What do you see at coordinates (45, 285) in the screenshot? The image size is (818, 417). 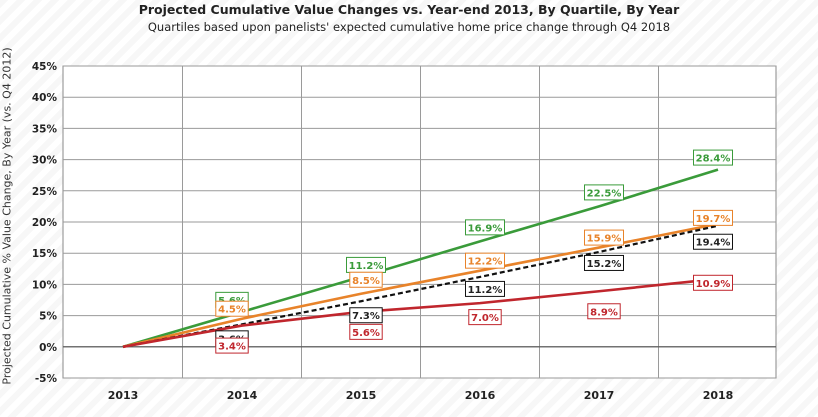 I see `y-tick-label: 10%` at bounding box center [45, 285].